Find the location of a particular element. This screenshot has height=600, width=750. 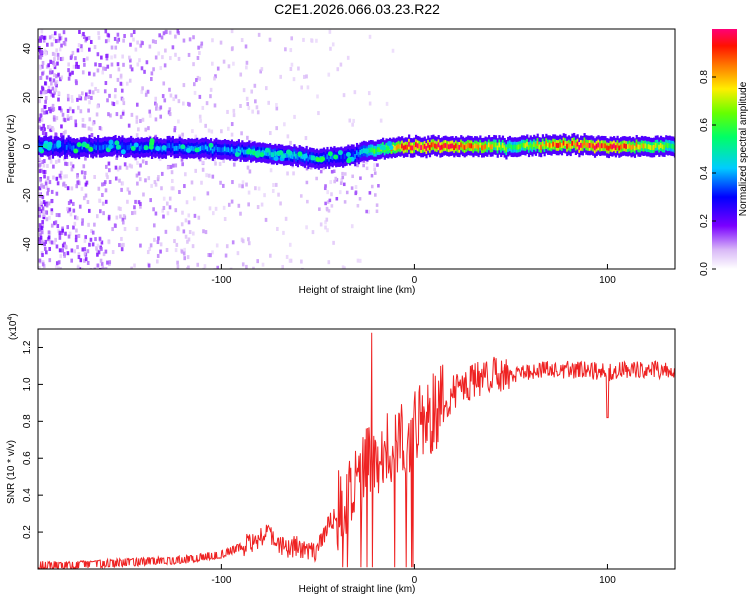

spectrogram-y-tick-label: 0 is located at coordinates (27, 146).